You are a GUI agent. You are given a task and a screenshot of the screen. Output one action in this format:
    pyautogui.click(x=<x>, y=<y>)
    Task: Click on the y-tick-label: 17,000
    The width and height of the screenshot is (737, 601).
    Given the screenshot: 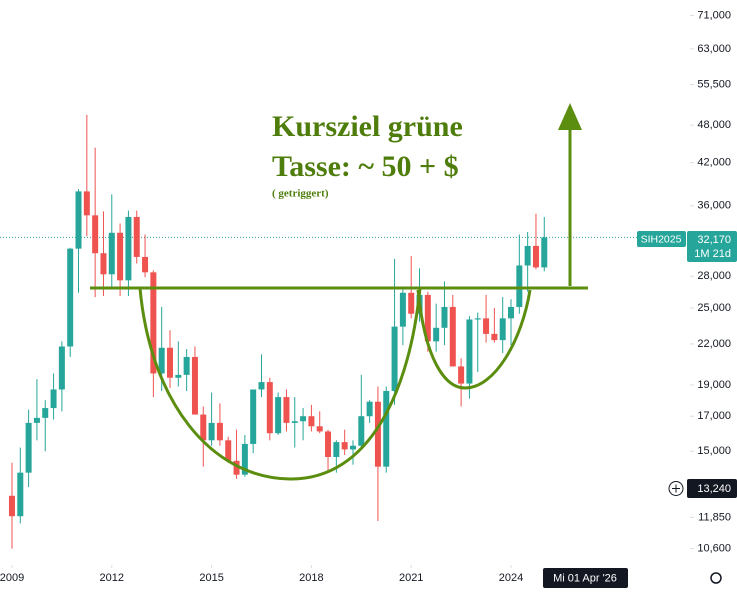 What is the action you would take?
    pyautogui.click(x=714, y=416)
    